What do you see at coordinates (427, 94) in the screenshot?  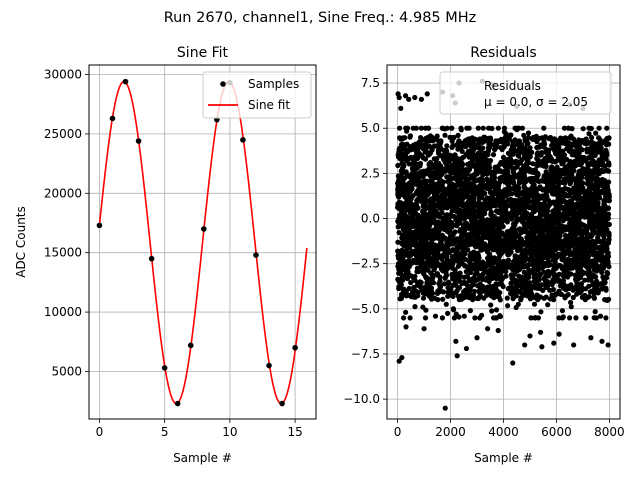 I see `residual-outlier-point` at bounding box center [427, 94].